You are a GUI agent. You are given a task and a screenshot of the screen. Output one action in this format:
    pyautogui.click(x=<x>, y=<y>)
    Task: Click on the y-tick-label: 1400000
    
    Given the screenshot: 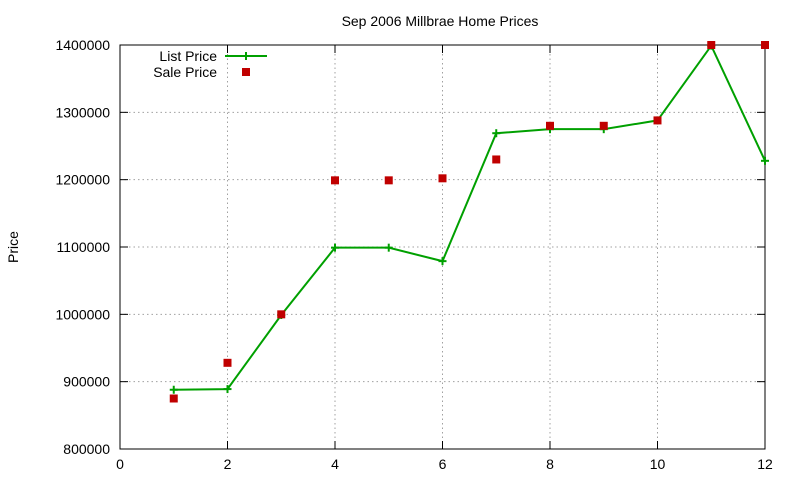 What is the action you would take?
    pyautogui.click(x=82, y=45)
    